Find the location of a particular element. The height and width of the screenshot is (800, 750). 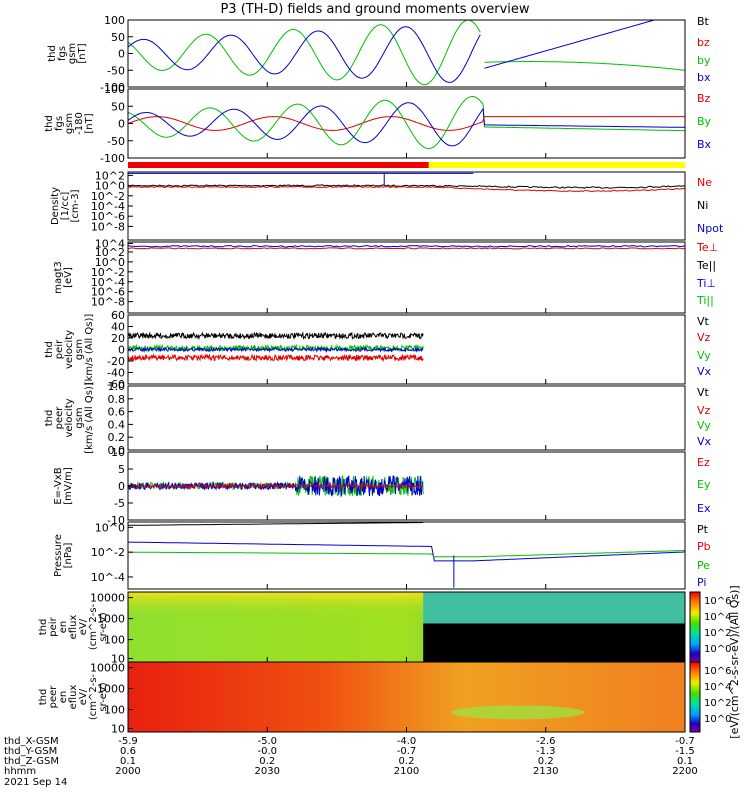

trace-Bx is located at coordinates (406, 124).